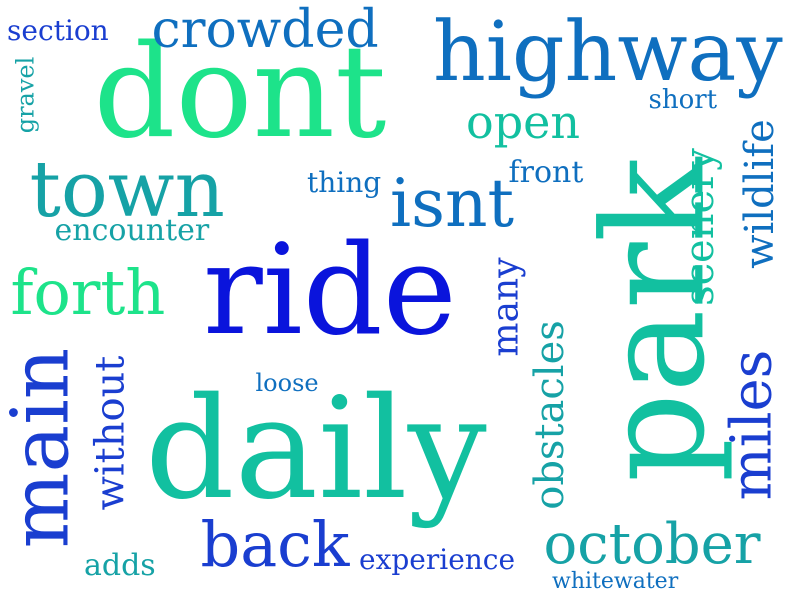 The height and width of the screenshot is (600, 800). Describe the element at coordinates (132, 230) in the screenshot. I see `word-encounter: encounter` at that location.